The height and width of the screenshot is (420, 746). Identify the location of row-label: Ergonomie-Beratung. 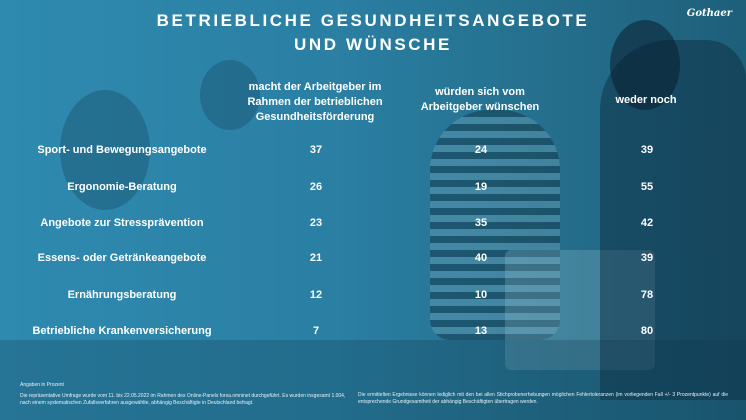
(122, 187).